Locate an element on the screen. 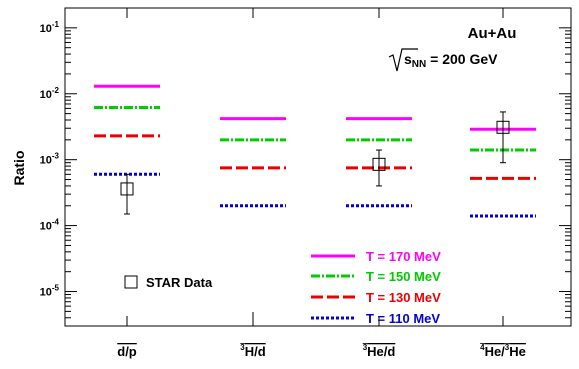  y-tick-label: 10⁻⁵ is located at coordinates (50, 291).